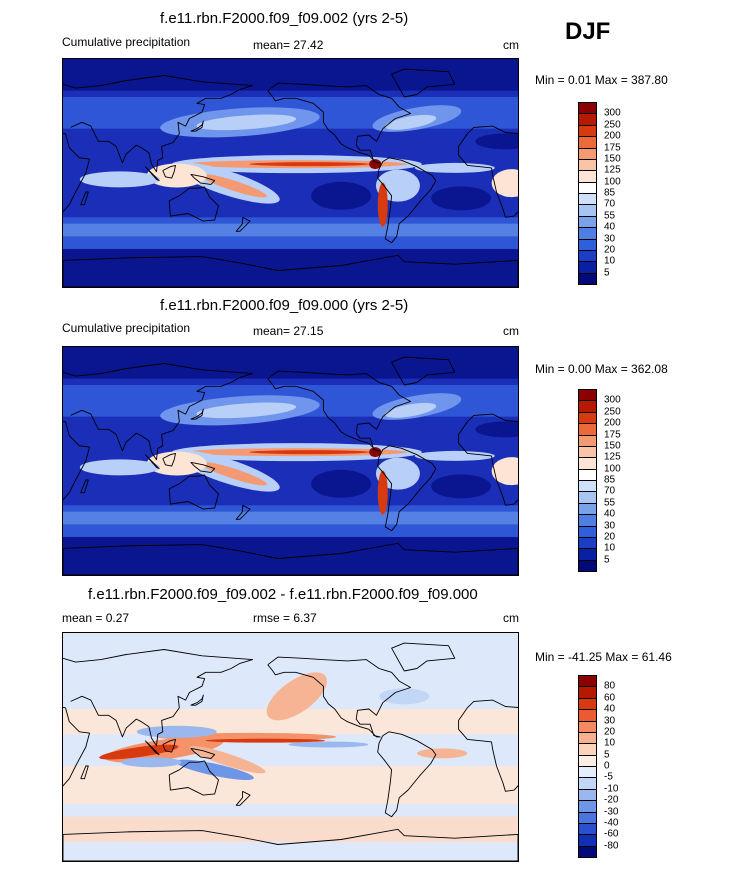 This screenshot has height=872, width=733. I want to click on panel-1-minmax: Min = 0.01 Max = 387.80, so click(601, 80).